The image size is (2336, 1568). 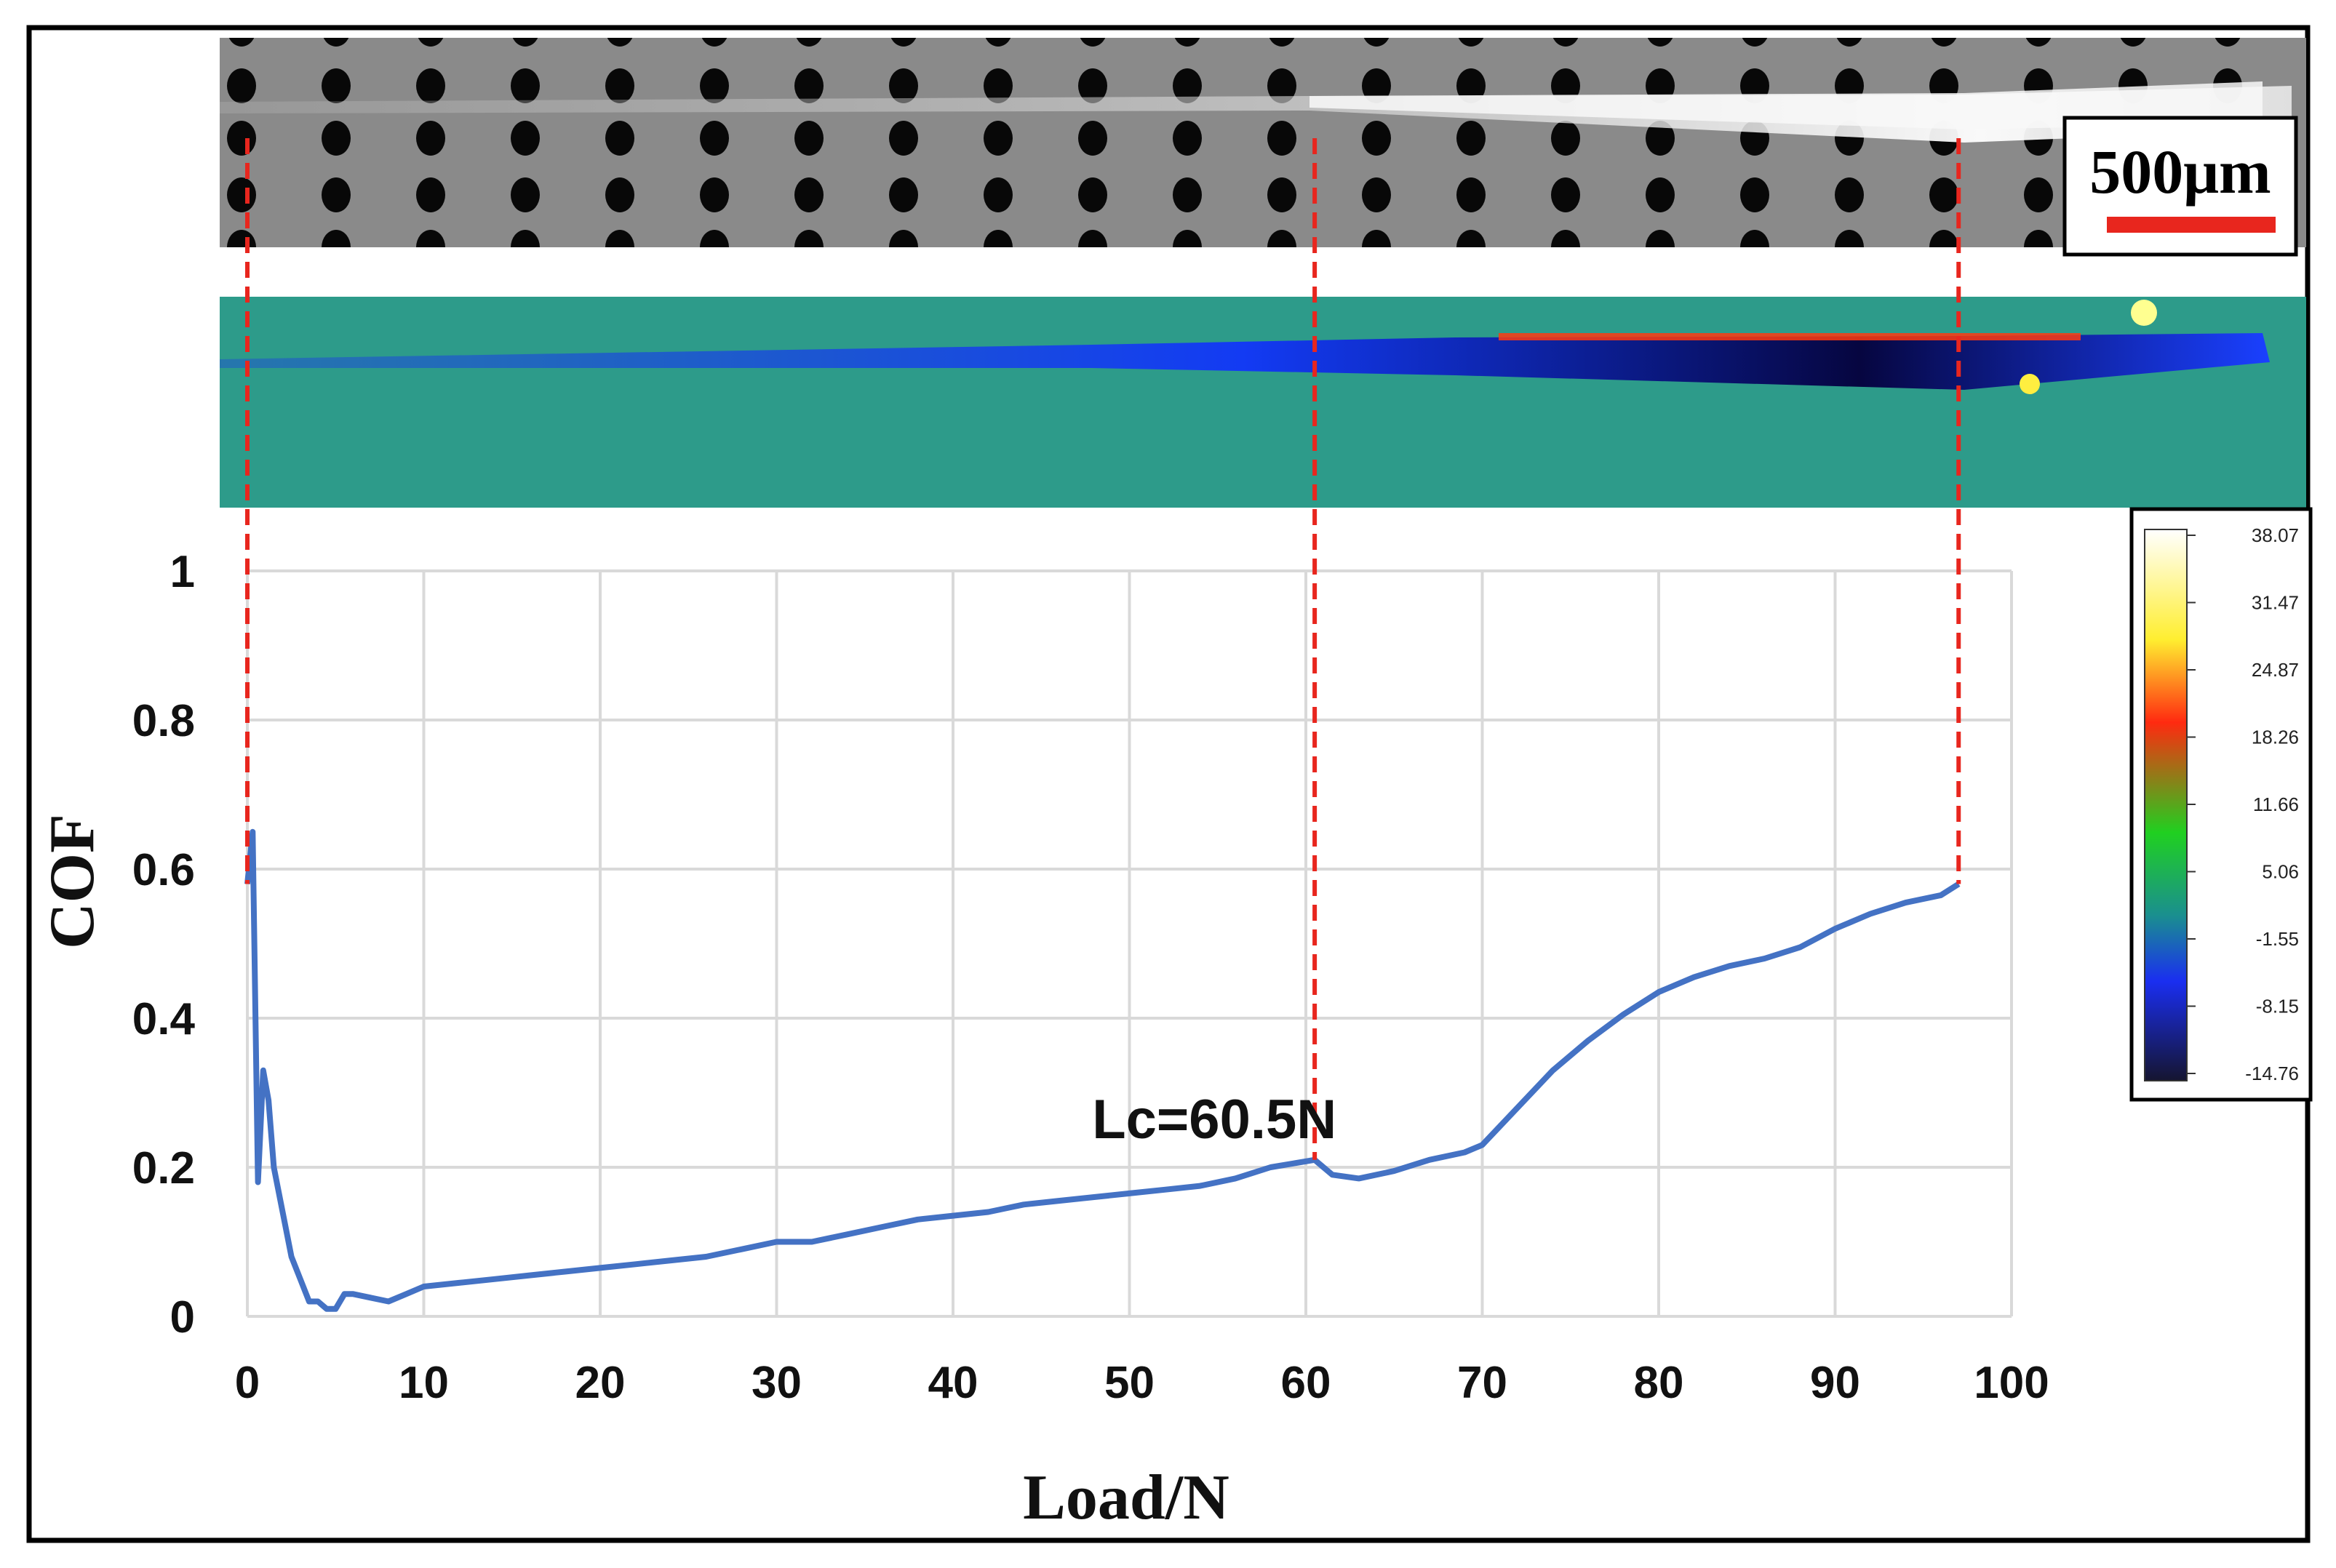 I want to click on x-tick-label: 60, so click(x=1306, y=1383).